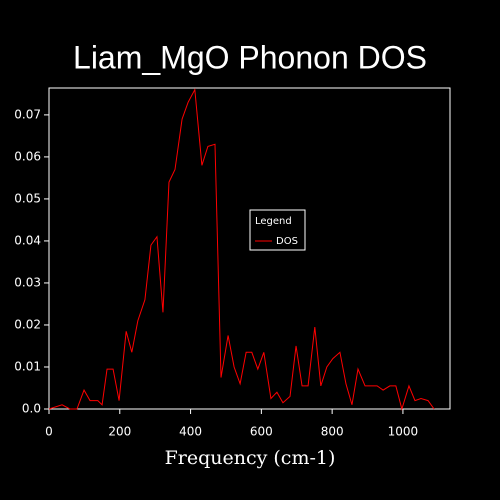  I want to click on legend-box, so click(277, 230).